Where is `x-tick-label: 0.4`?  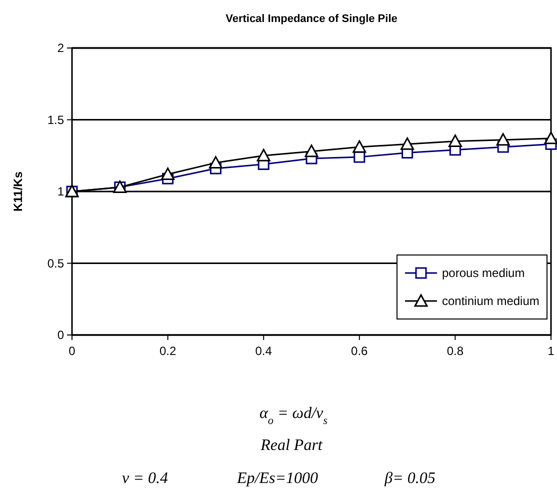
x-tick-label: 0.4 is located at coordinates (263, 351).